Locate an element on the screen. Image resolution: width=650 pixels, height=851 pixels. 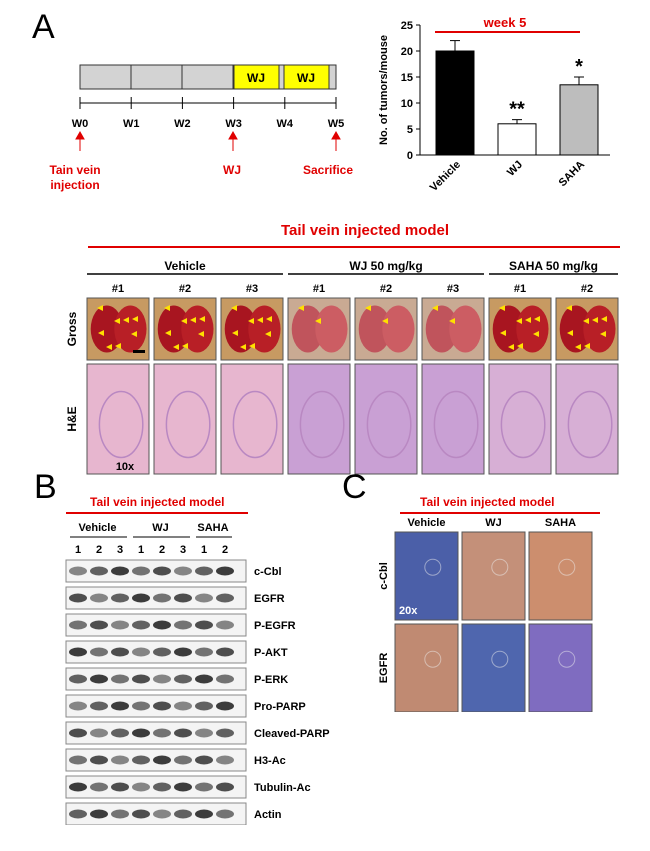
event-wj-label: WJ is located at coordinates (232, 170).